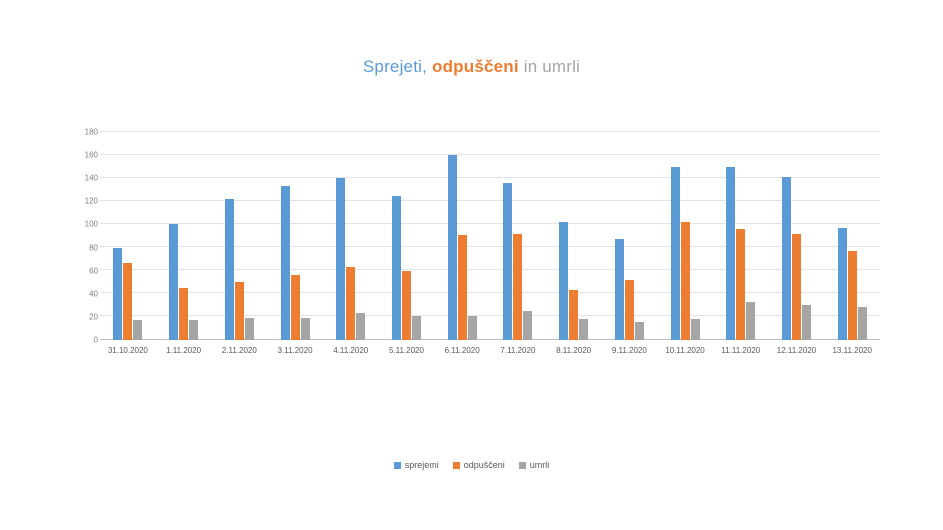 Image resolution: width=943 pixels, height=530 pixels. What do you see at coordinates (91, 224) in the screenshot?
I see `y-tick-label: 100` at bounding box center [91, 224].